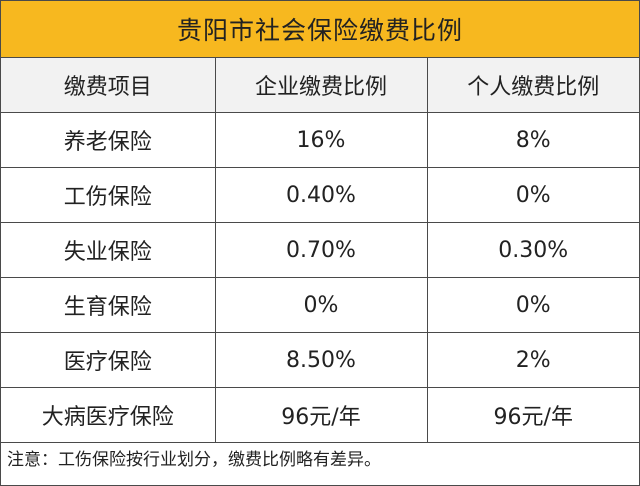 The image size is (640, 486). I want to click on cell-personal-rate: 0.30%, so click(533, 250).